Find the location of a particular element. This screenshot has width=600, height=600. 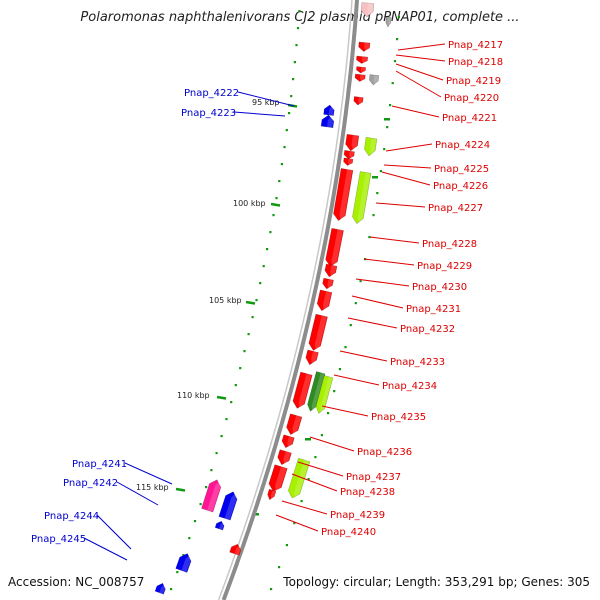

gene-label: Pnap_4227 is located at coordinates (455, 208).